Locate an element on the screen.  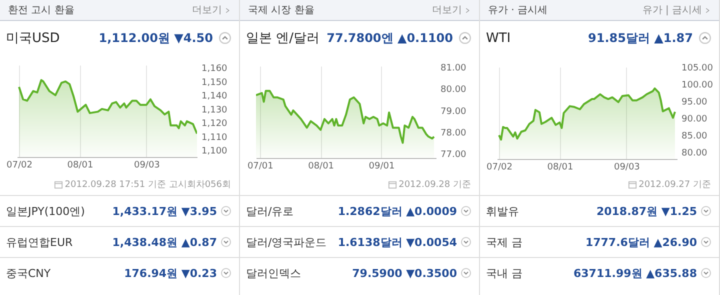
text: 1777.6달러 ▲26.90 is located at coordinates (641, 242).